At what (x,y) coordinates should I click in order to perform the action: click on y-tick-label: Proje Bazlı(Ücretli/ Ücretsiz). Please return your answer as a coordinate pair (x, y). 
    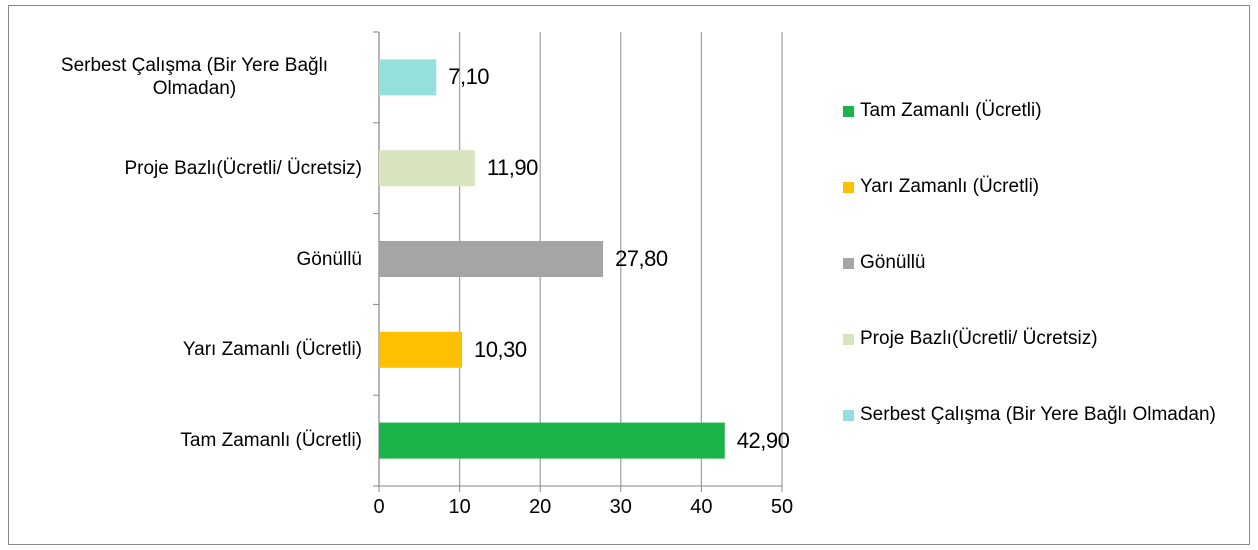
    Looking at the image, I should click on (186, 168).